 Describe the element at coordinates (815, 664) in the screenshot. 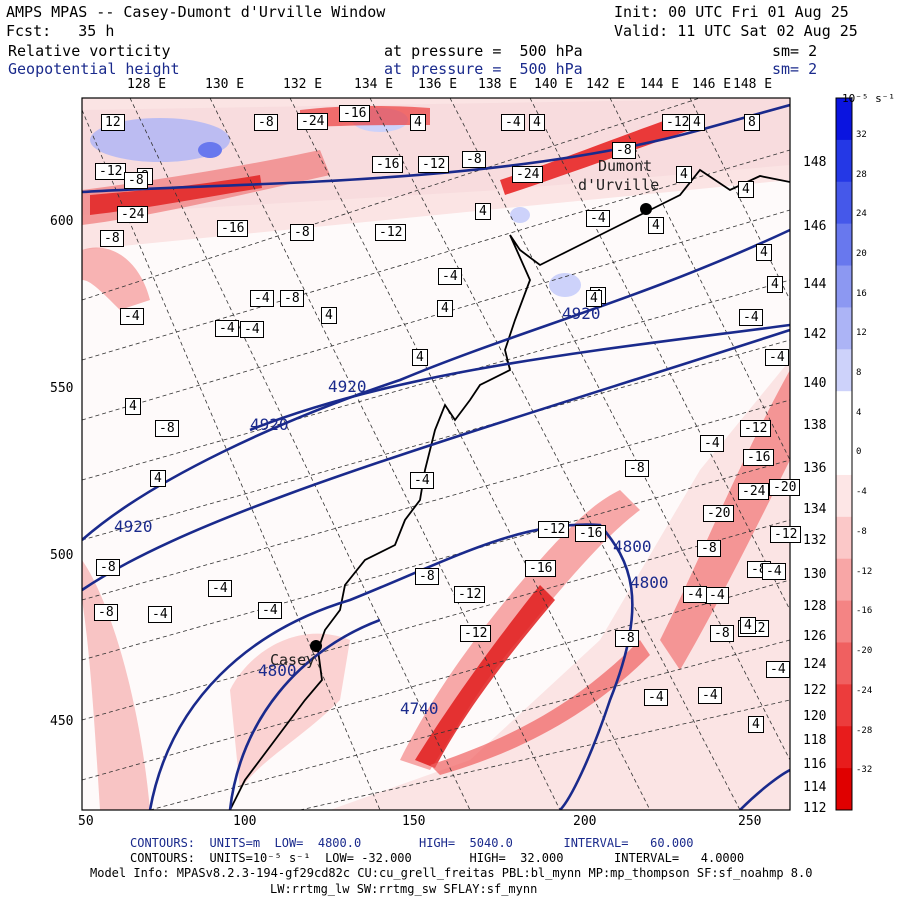

I see `latitude-label: 124` at that location.